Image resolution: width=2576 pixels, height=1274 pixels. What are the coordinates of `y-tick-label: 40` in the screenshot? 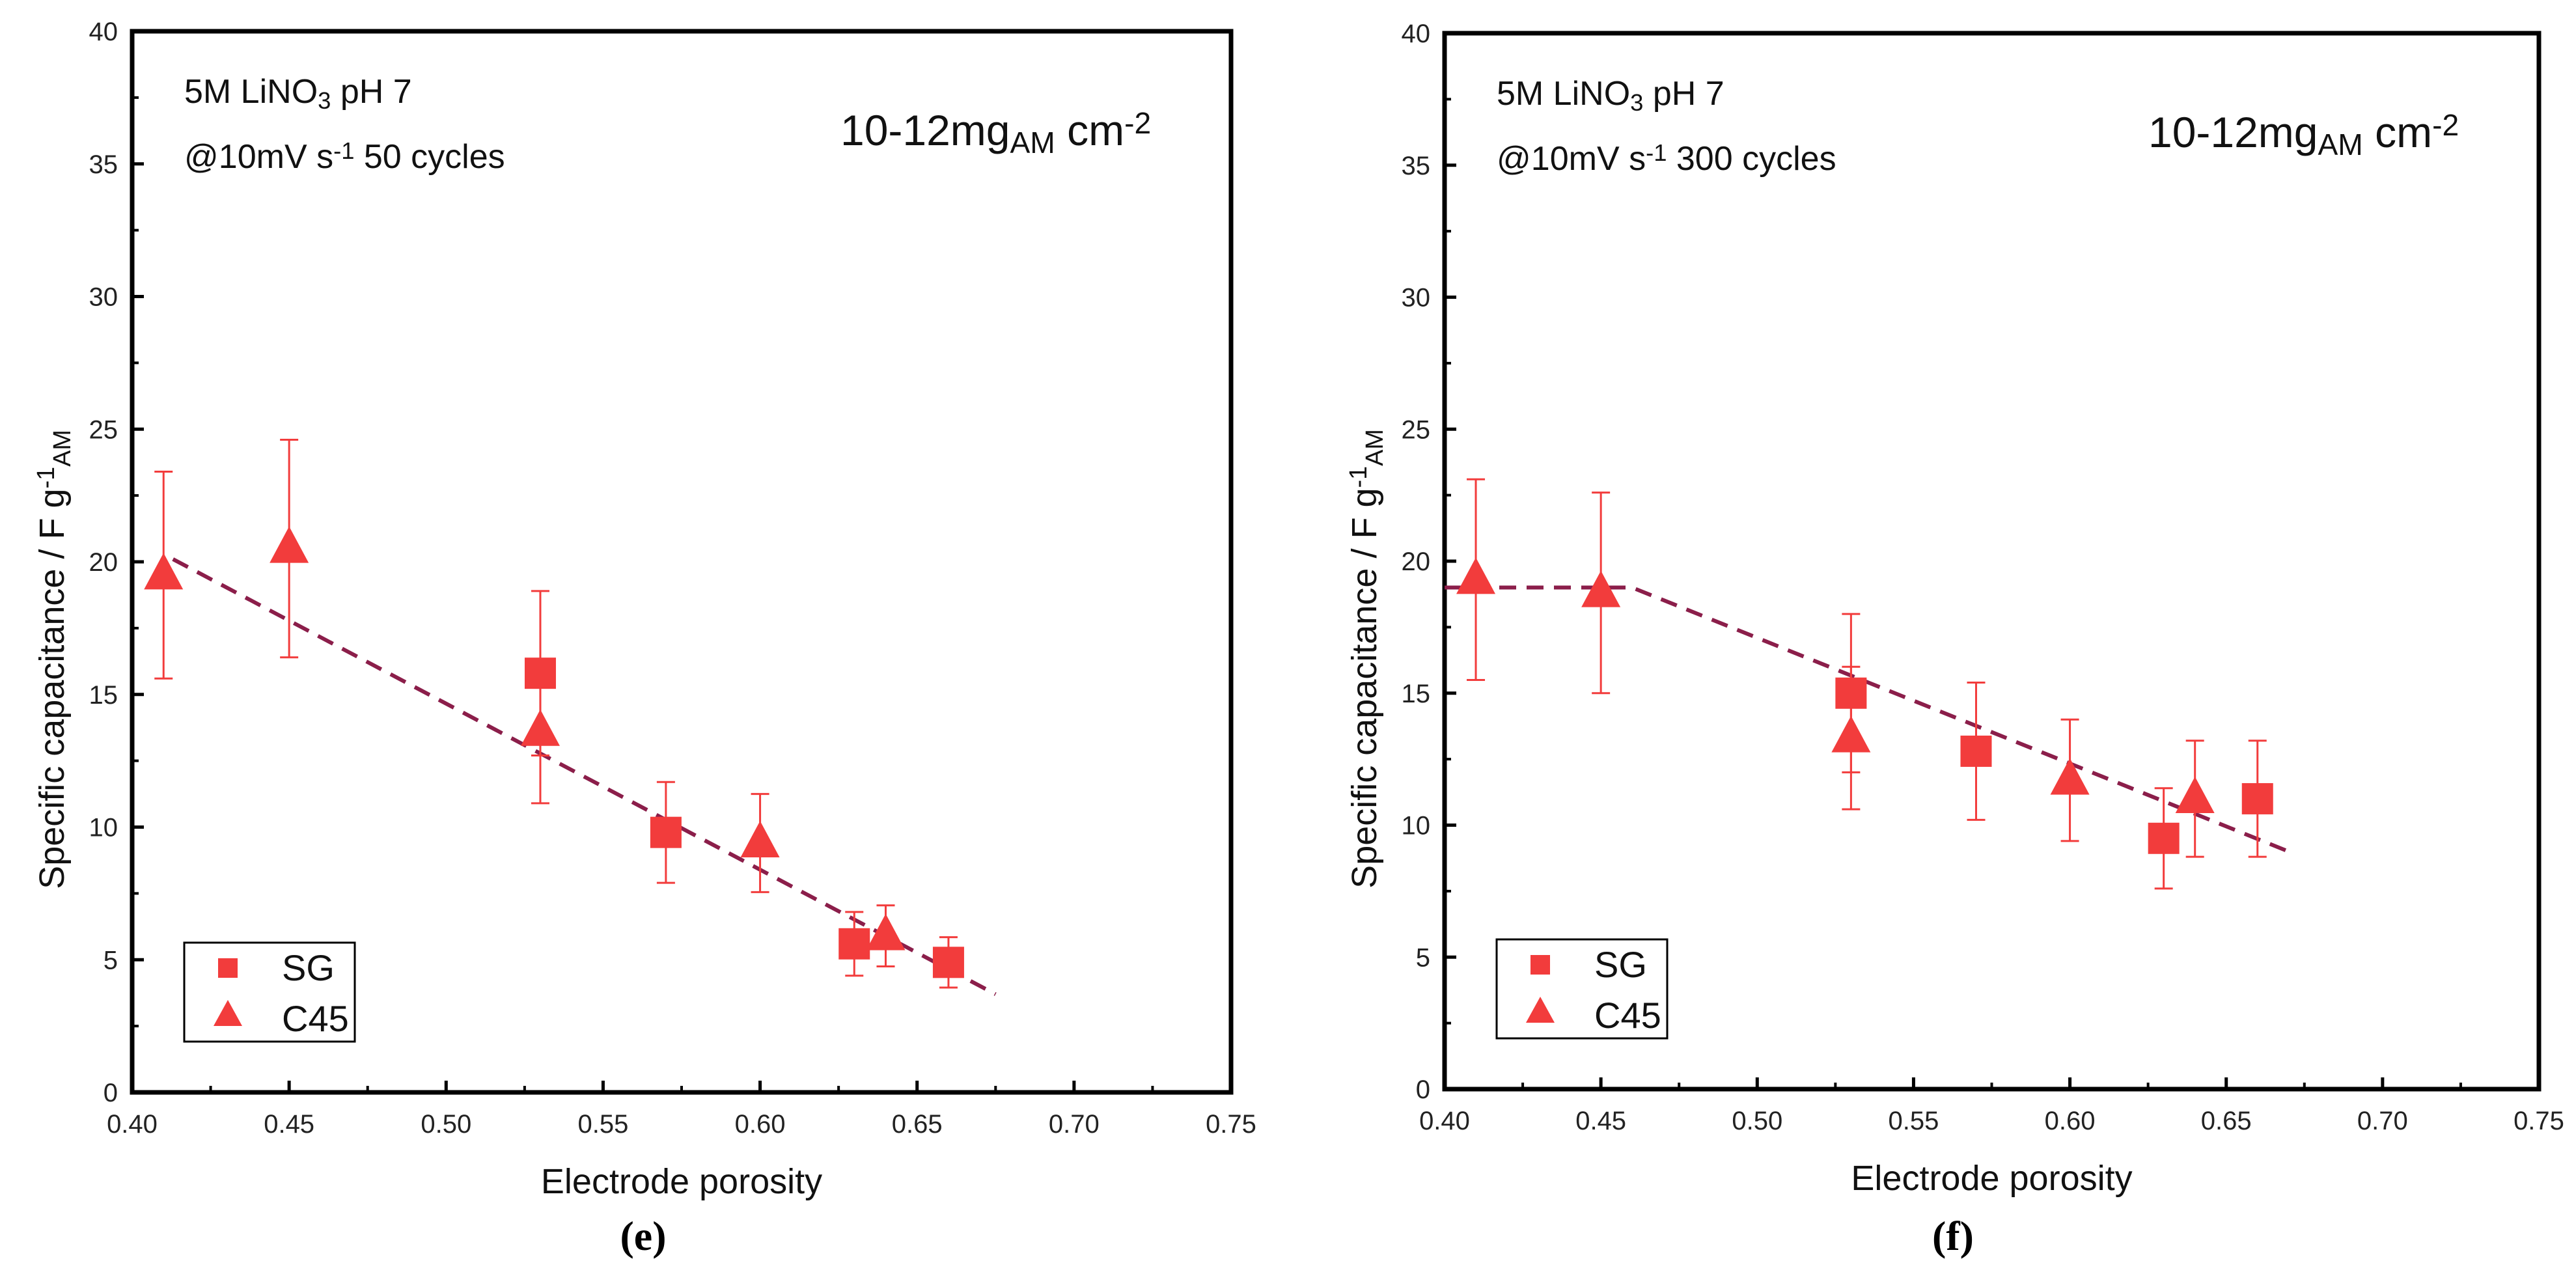 It's located at (1416, 34).